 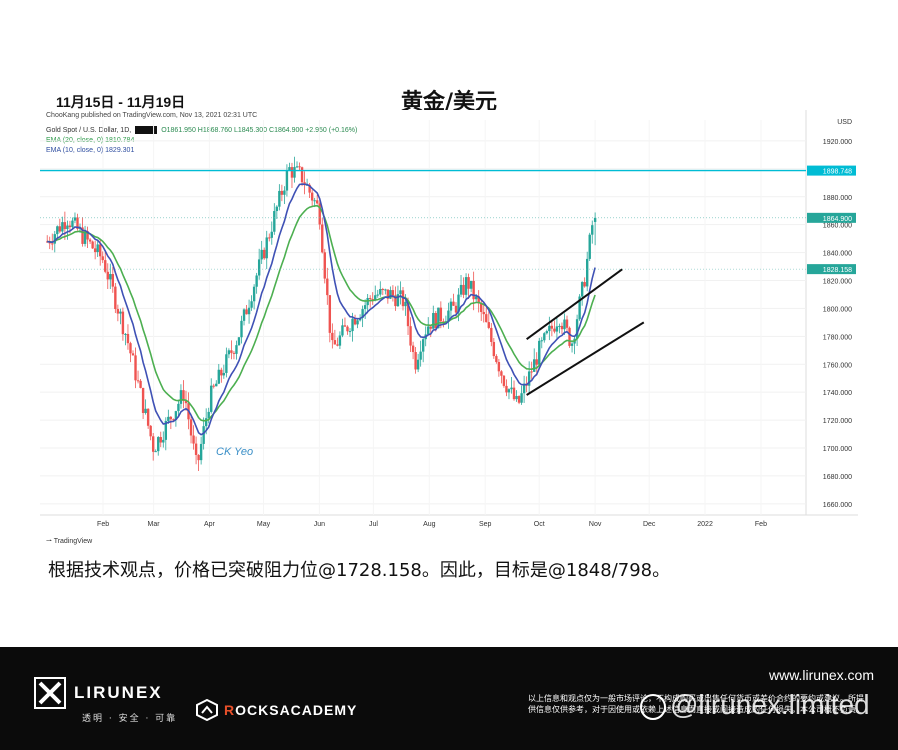 I want to click on date-range: 11月15日 - 11月19日, so click(x=121, y=102).